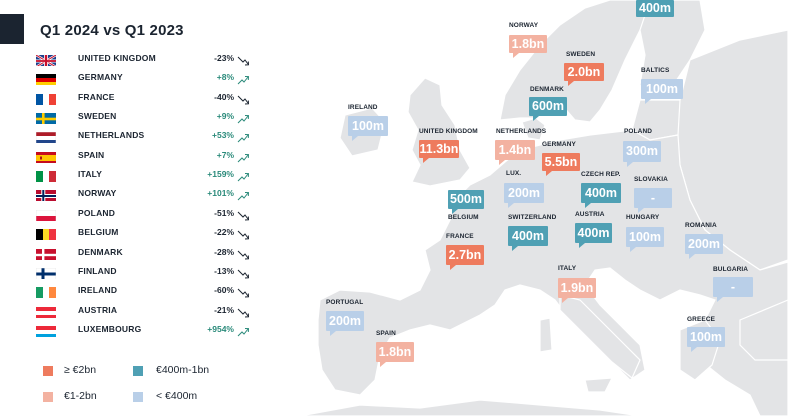  Describe the element at coordinates (46, 292) in the screenshot. I see `ireland-flag-icon` at that location.